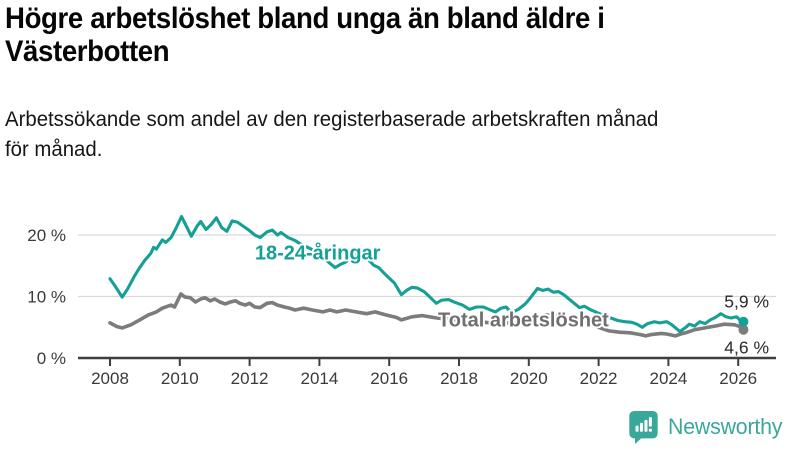 This screenshot has width=800, height=450. What do you see at coordinates (180, 378) in the screenshot?
I see `x-tick-label: 2010` at bounding box center [180, 378].